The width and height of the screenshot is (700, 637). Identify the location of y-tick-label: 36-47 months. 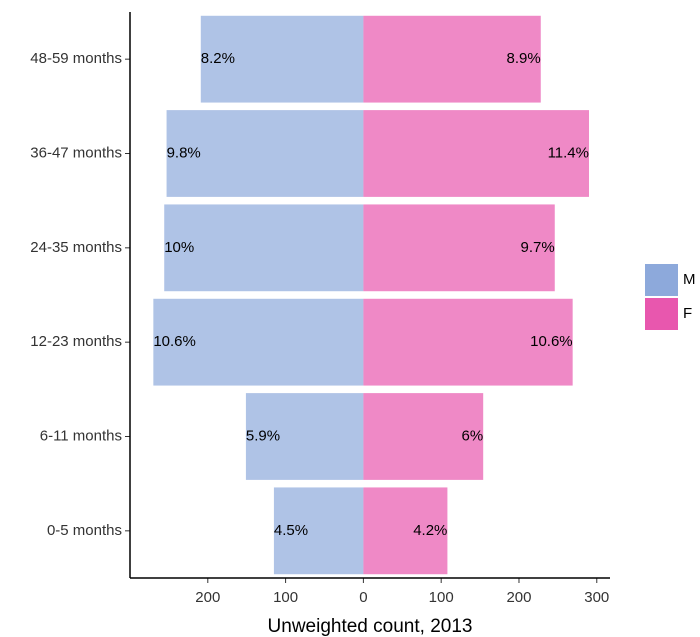
(76, 152).